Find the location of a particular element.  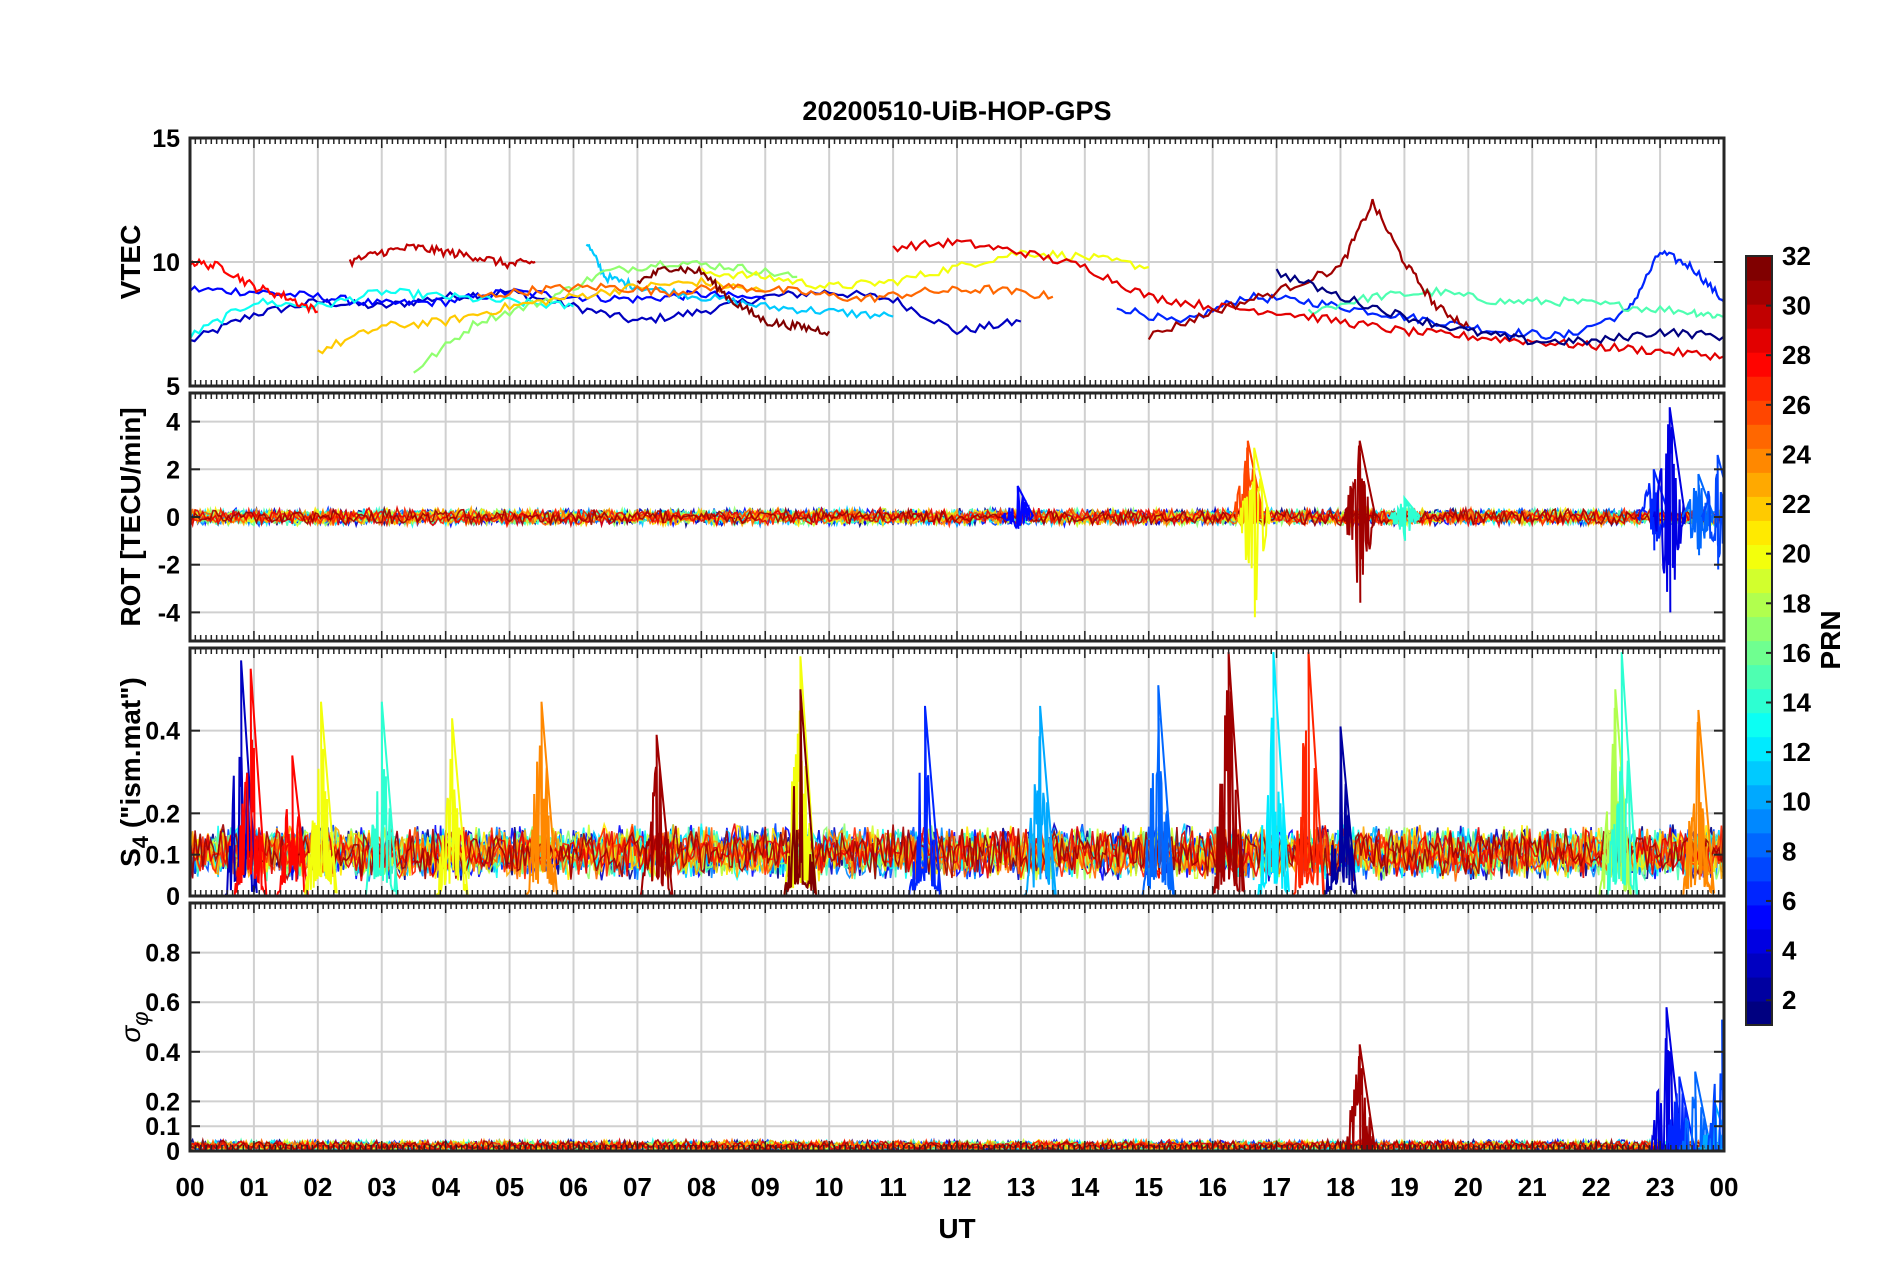

y-axis-label: S4 ("ism.mat") is located at coordinates (134, 772).